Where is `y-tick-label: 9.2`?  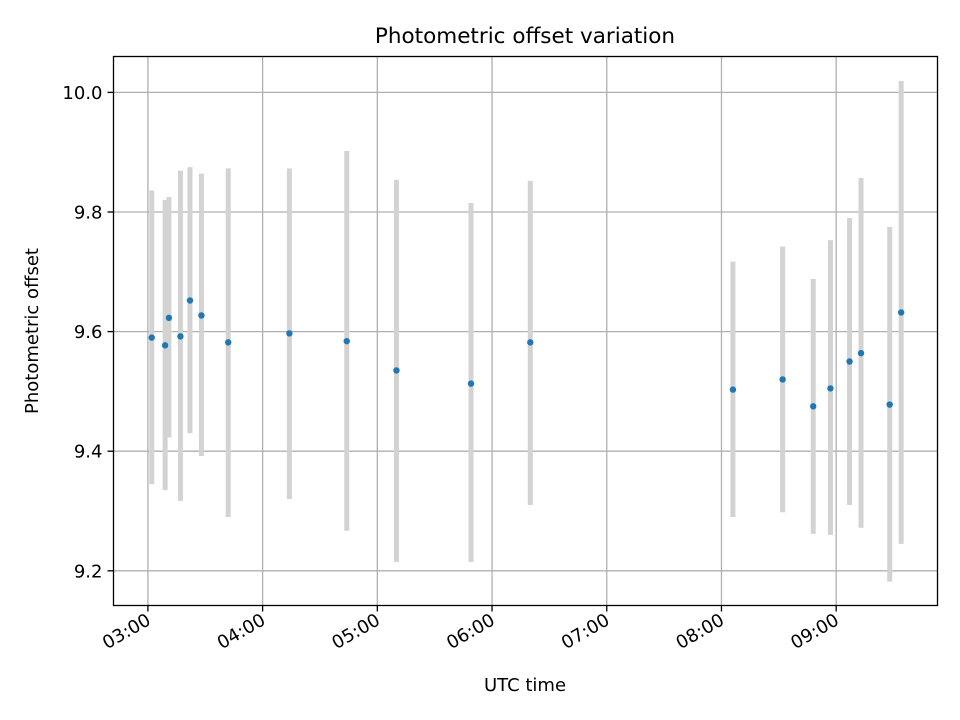
y-tick-label: 9.2 is located at coordinates (88, 571).